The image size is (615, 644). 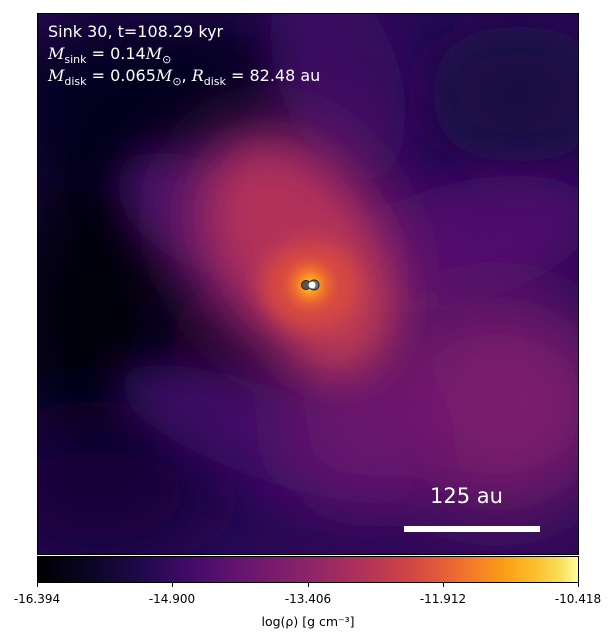 What do you see at coordinates (121, 75) in the screenshot?
I see `mdisk-value: = 0.065` at bounding box center [121, 75].